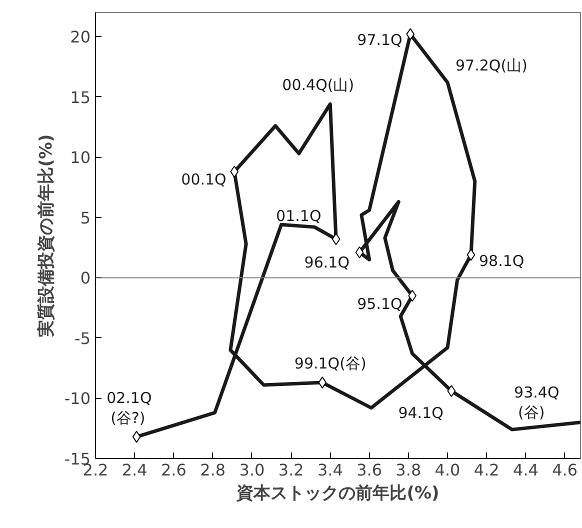 The width and height of the screenshot is (582, 528). What do you see at coordinates (327, 262) in the screenshot?
I see `annotation: 96.1Q` at bounding box center [327, 262].